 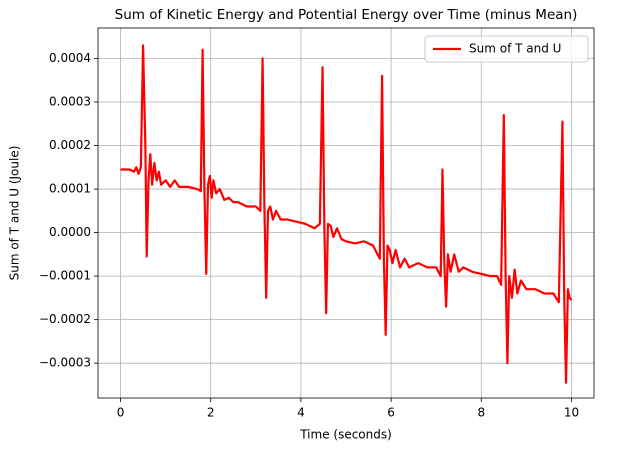 I want to click on legend-box, so click(x=506, y=49).